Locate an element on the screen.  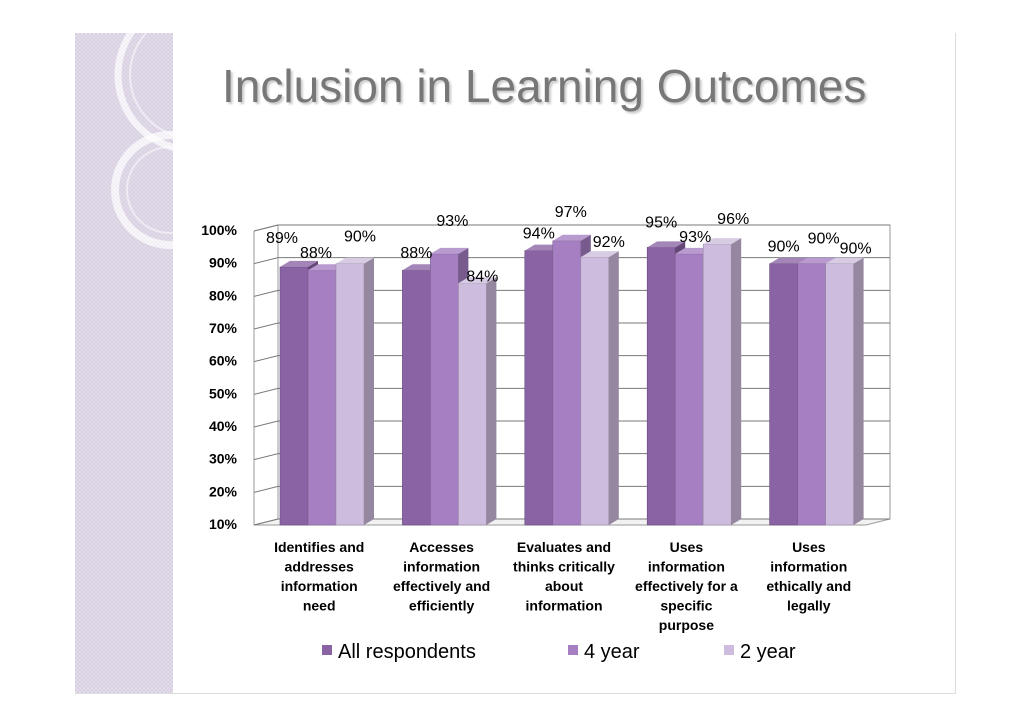
y-tick-label: 60% is located at coordinates (223, 361).